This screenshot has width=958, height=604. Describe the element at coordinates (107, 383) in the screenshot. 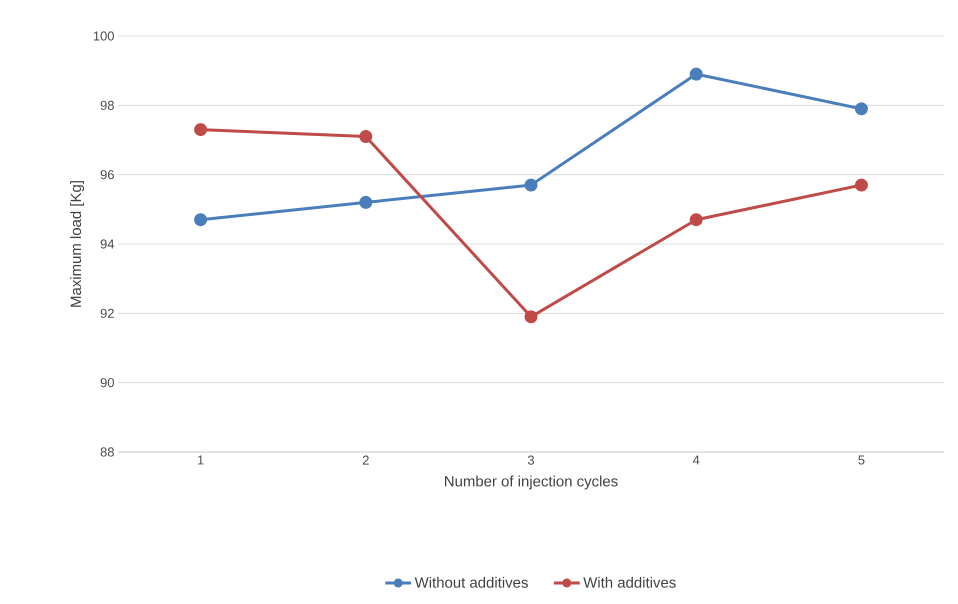

I see `y-tick-label: 90` at that location.